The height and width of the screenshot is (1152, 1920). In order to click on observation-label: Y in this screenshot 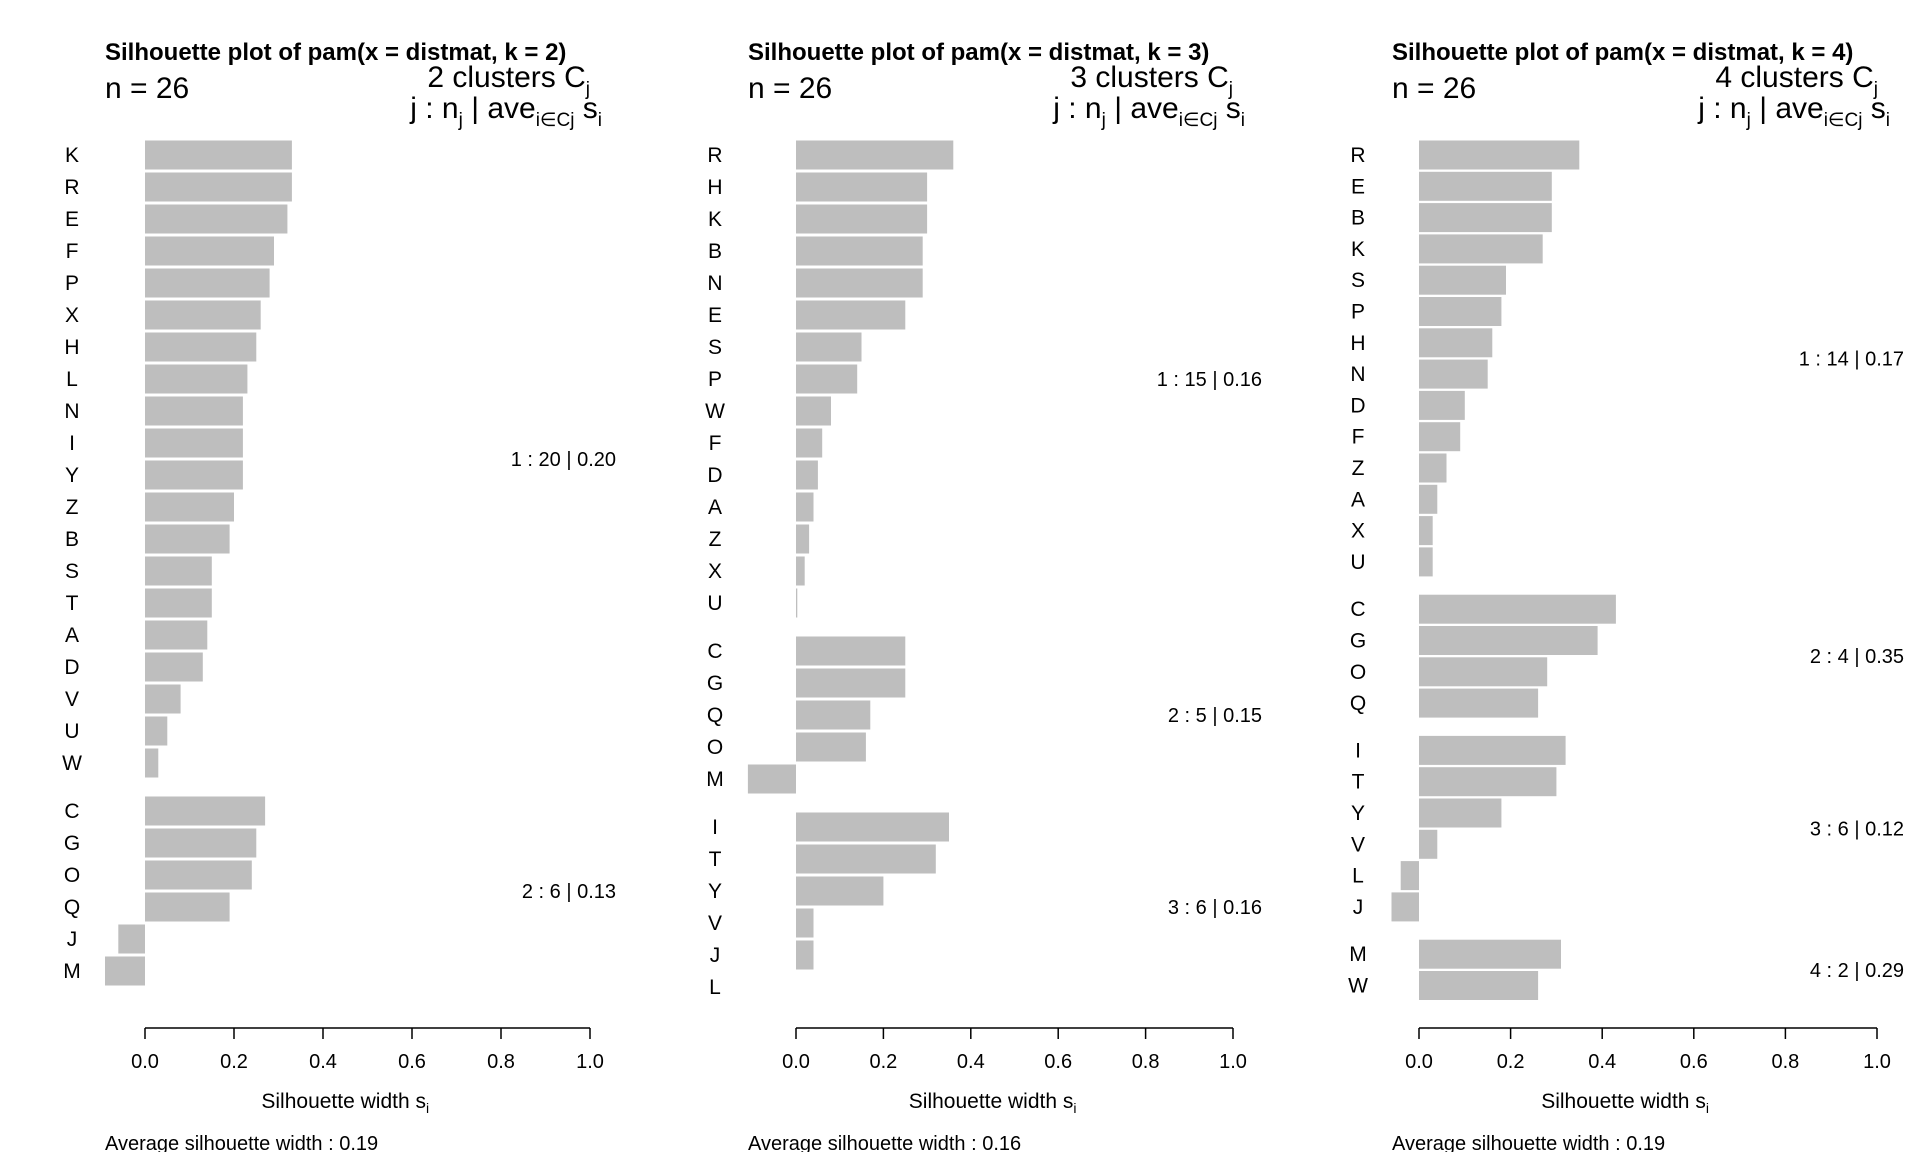, I will do `click(72, 475)`.